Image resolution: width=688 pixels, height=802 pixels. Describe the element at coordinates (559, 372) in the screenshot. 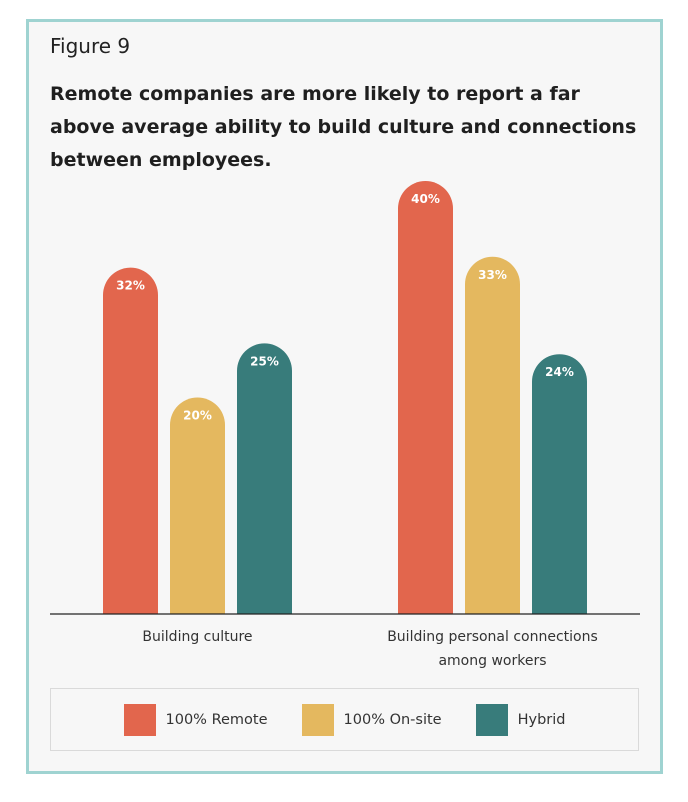

I see `data-label-hybrid-1: 24%` at that location.